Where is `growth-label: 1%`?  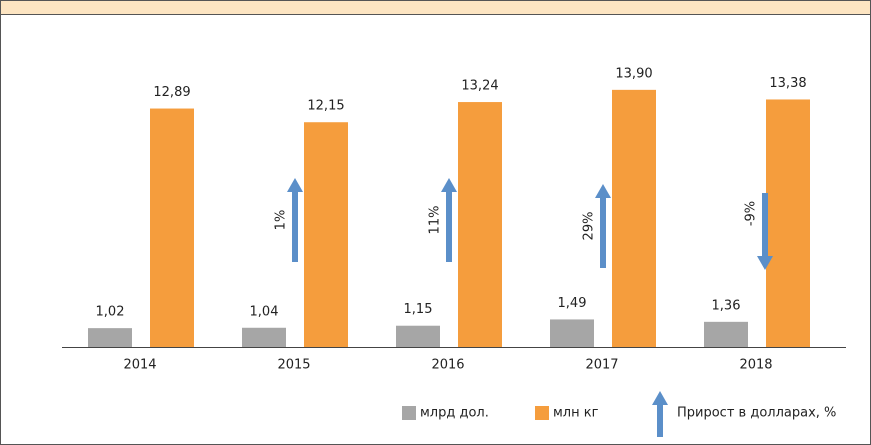
growth-label: 1% is located at coordinates (281, 220).